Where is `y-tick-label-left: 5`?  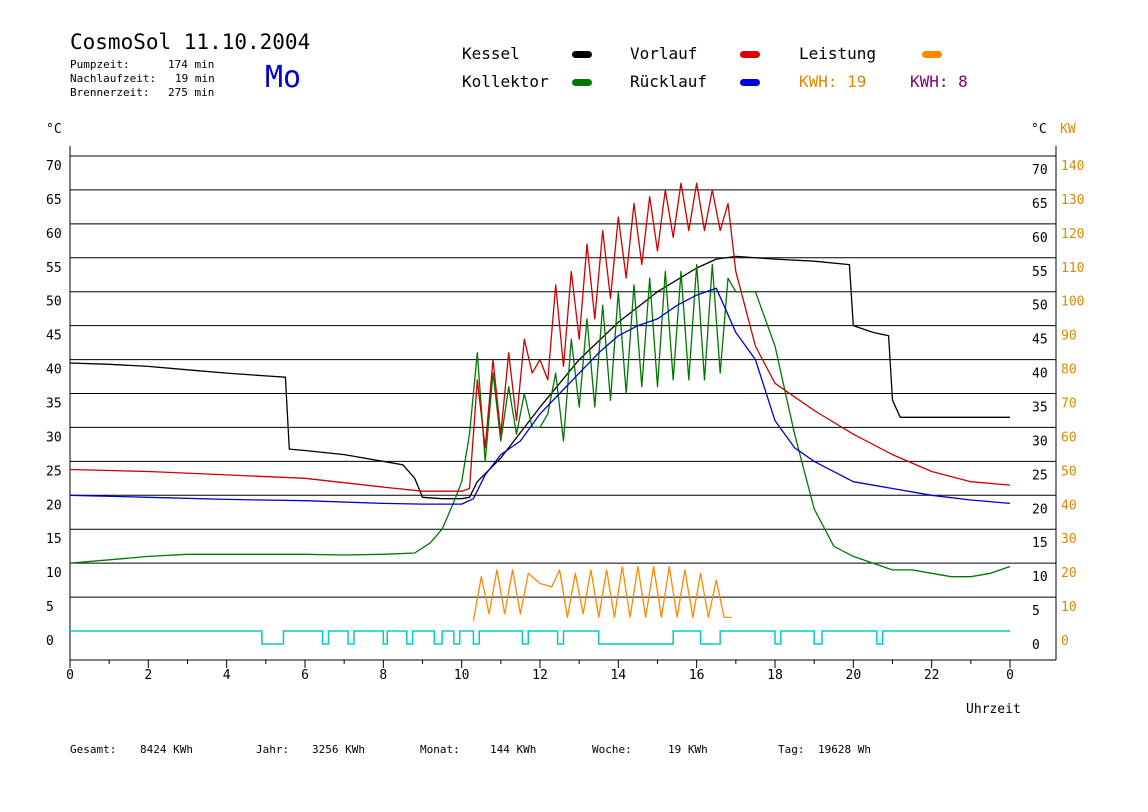 y-tick-label-left: 5 is located at coordinates (50, 607).